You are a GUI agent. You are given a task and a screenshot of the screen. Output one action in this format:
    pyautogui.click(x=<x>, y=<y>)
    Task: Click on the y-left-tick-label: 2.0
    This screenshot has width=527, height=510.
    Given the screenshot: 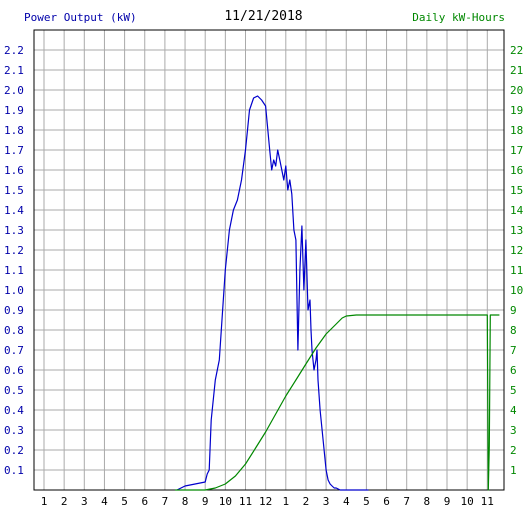 What is the action you would take?
    pyautogui.click(x=14, y=90)
    